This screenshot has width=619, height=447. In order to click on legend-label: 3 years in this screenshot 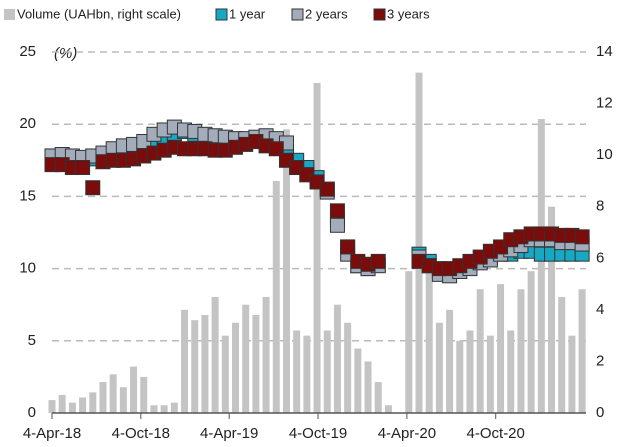, I will do `click(408, 13)`.